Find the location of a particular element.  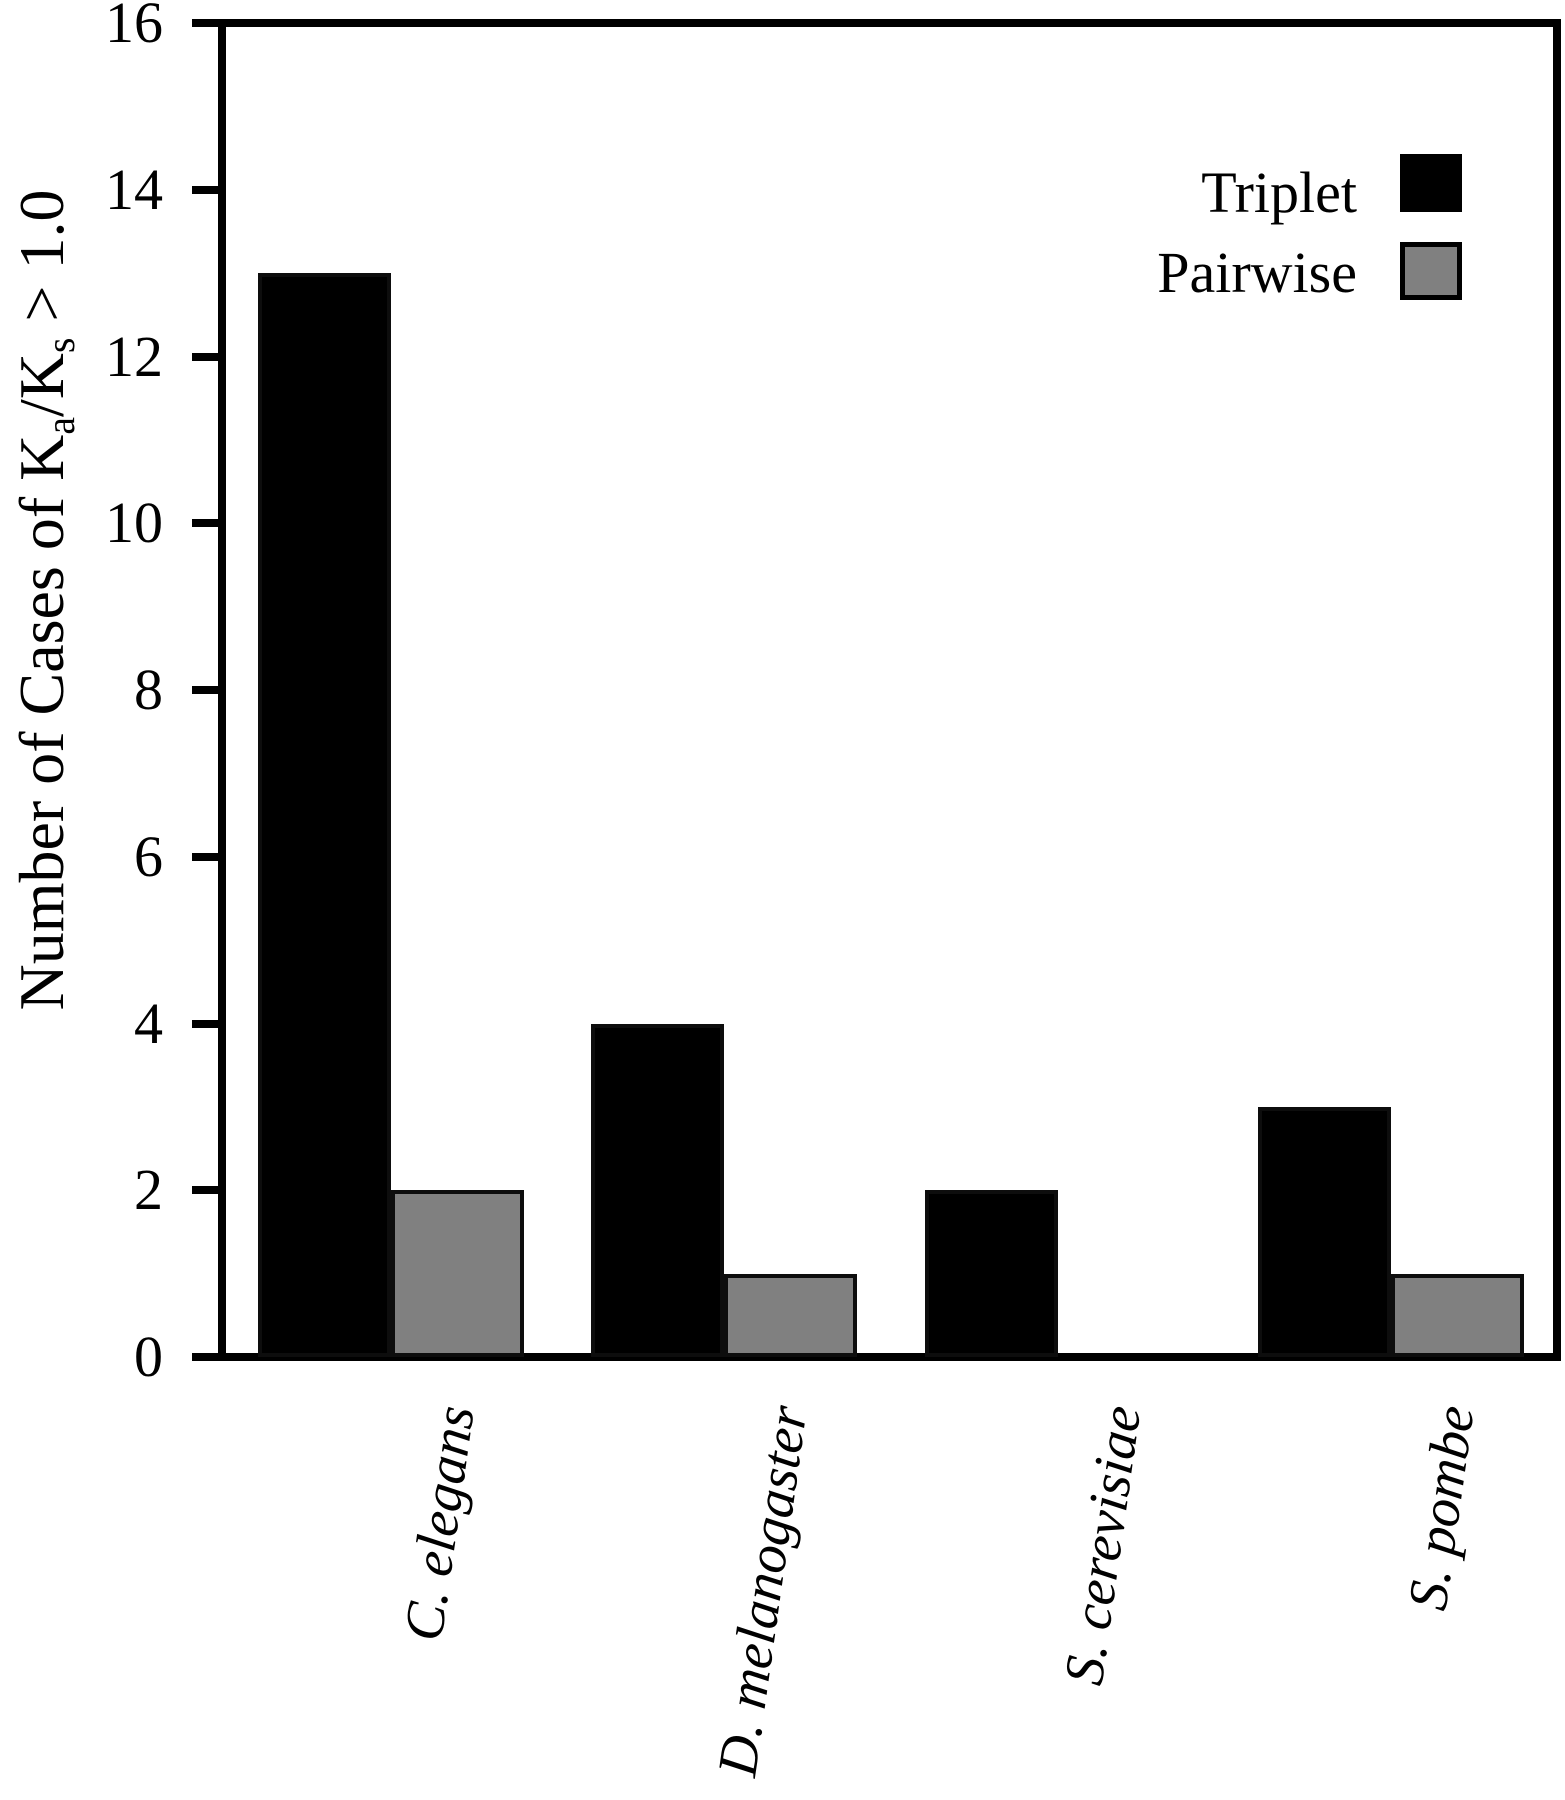

legend-swatch-pairwise is located at coordinates (1431, 271).